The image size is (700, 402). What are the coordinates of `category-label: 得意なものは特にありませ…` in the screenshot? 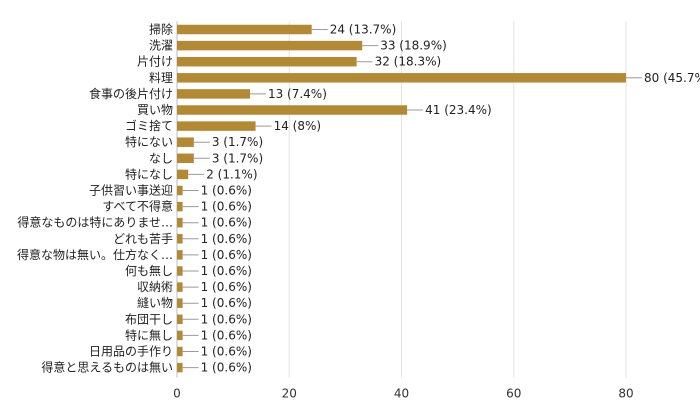 It's located at (95, 222).